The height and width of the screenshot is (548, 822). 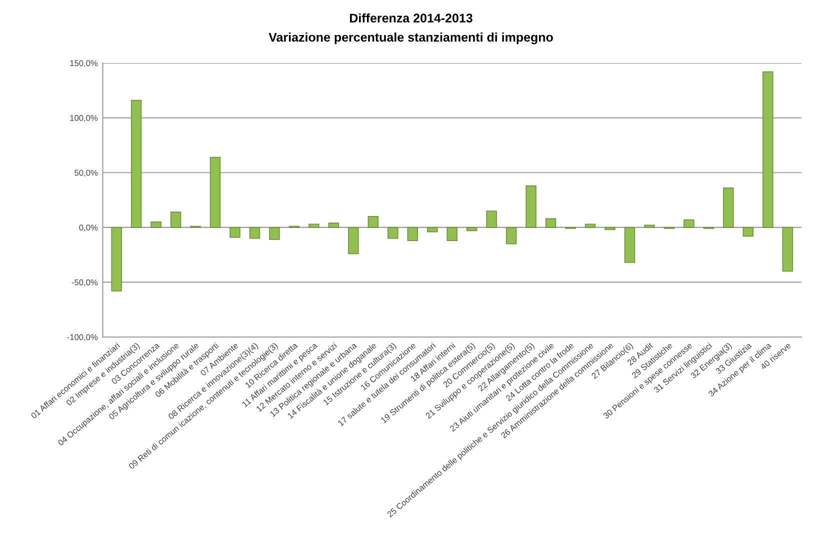 I want to click on chart-subtitle: Variazione percentuale stanziamenti di impegno, so click(x=410, y=38).